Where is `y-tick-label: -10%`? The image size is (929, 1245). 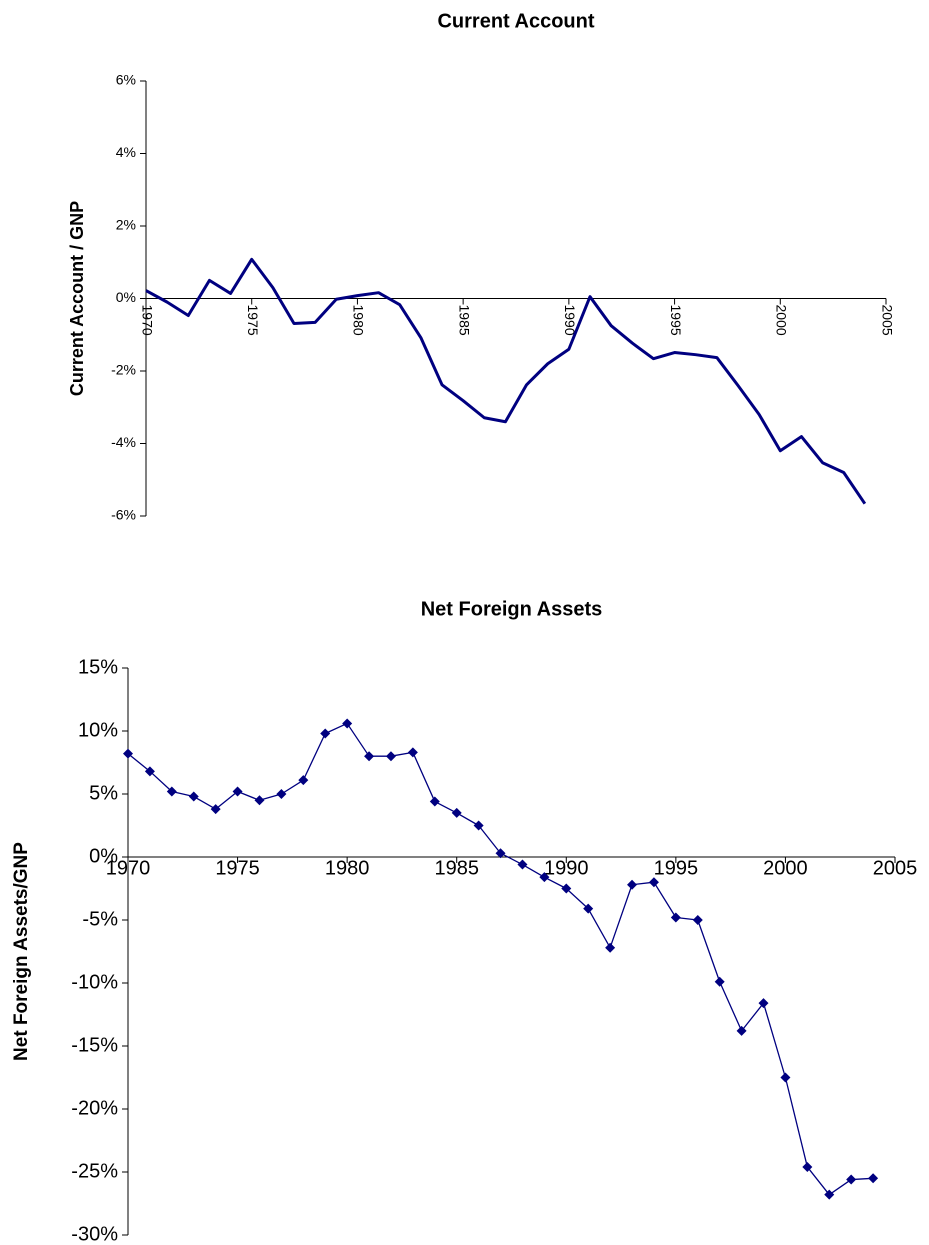 y-tick-label: -10% is located at coordinates (94, 982).